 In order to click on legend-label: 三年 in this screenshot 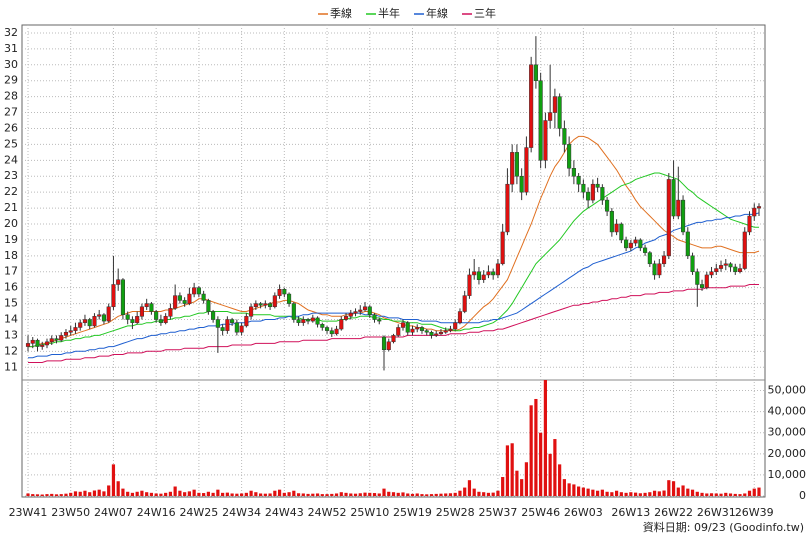, I will do `click(485, 13)`.